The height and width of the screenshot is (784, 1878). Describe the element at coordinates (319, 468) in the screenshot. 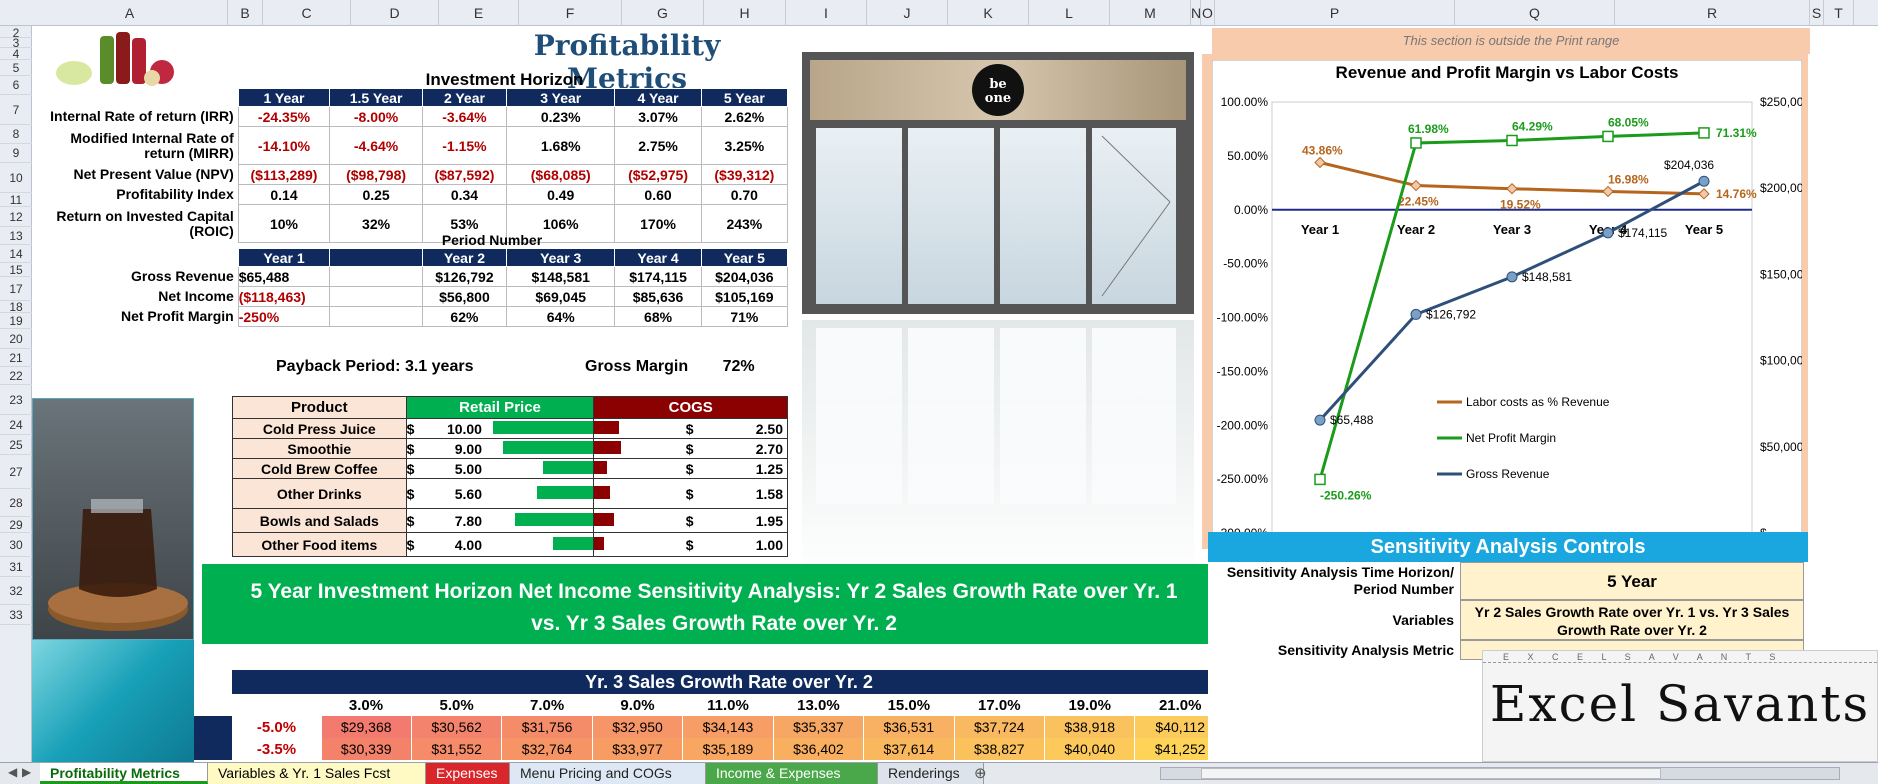

I see `product-name: Cold Brew Coffee` at that location.